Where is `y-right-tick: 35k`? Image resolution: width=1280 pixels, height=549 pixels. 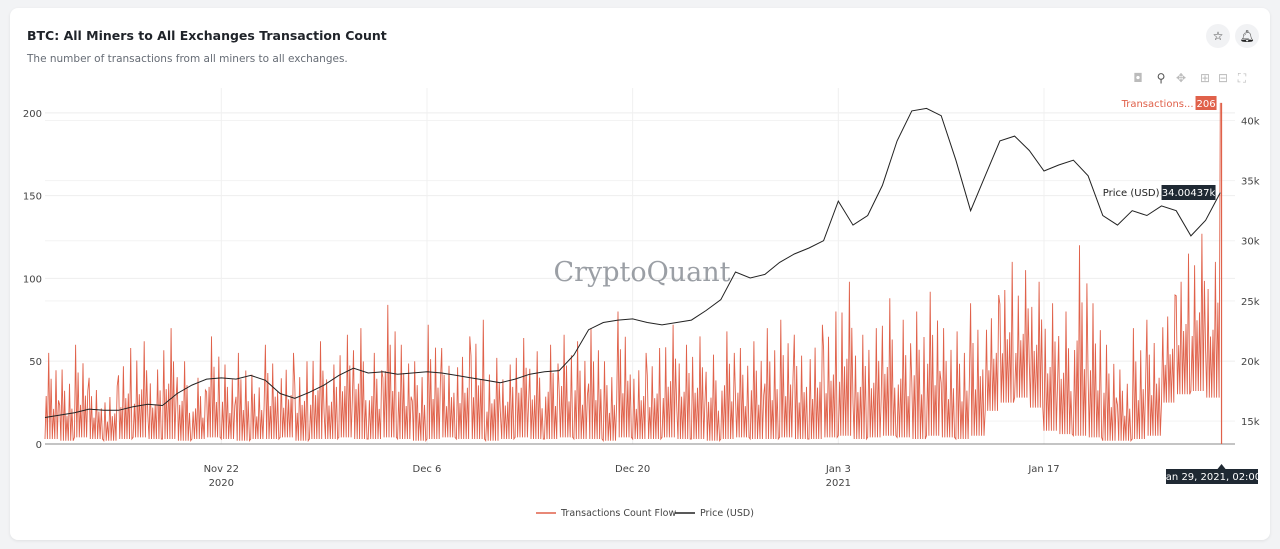 y-right-tick: 35k is located at coordinates (1250, 182).